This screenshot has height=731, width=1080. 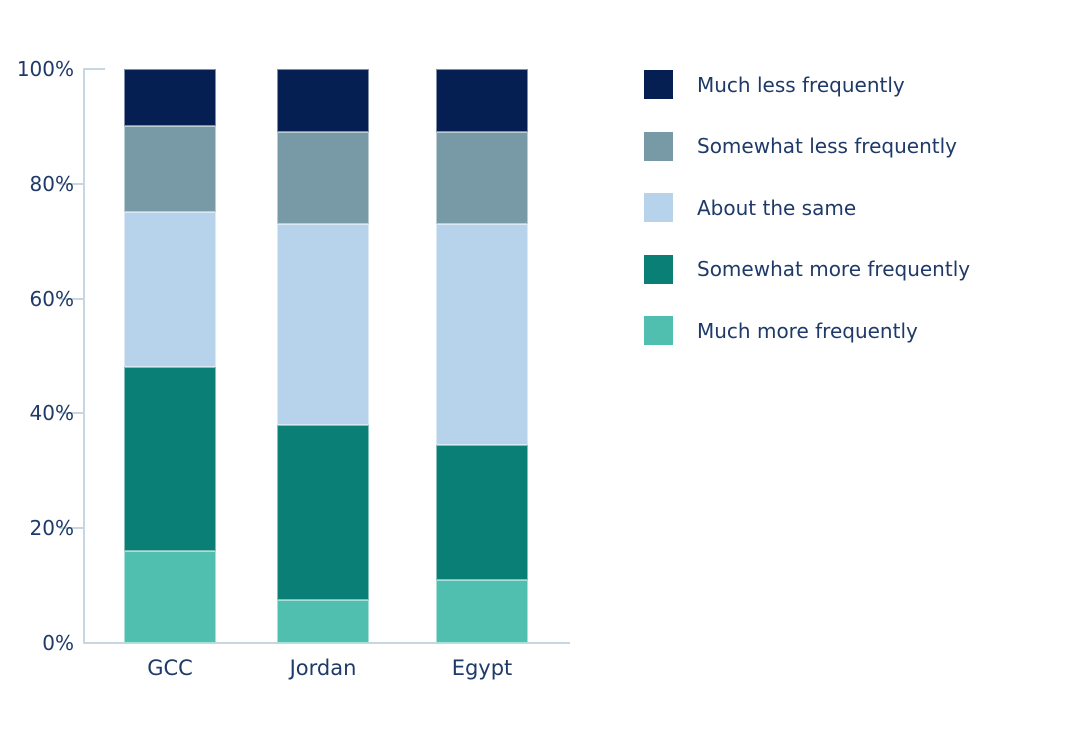 What do you see at coordinates (51, 183) in the screenshot?
I see `y-axis-tick-label: 80%` at bounding box center [51, 183].